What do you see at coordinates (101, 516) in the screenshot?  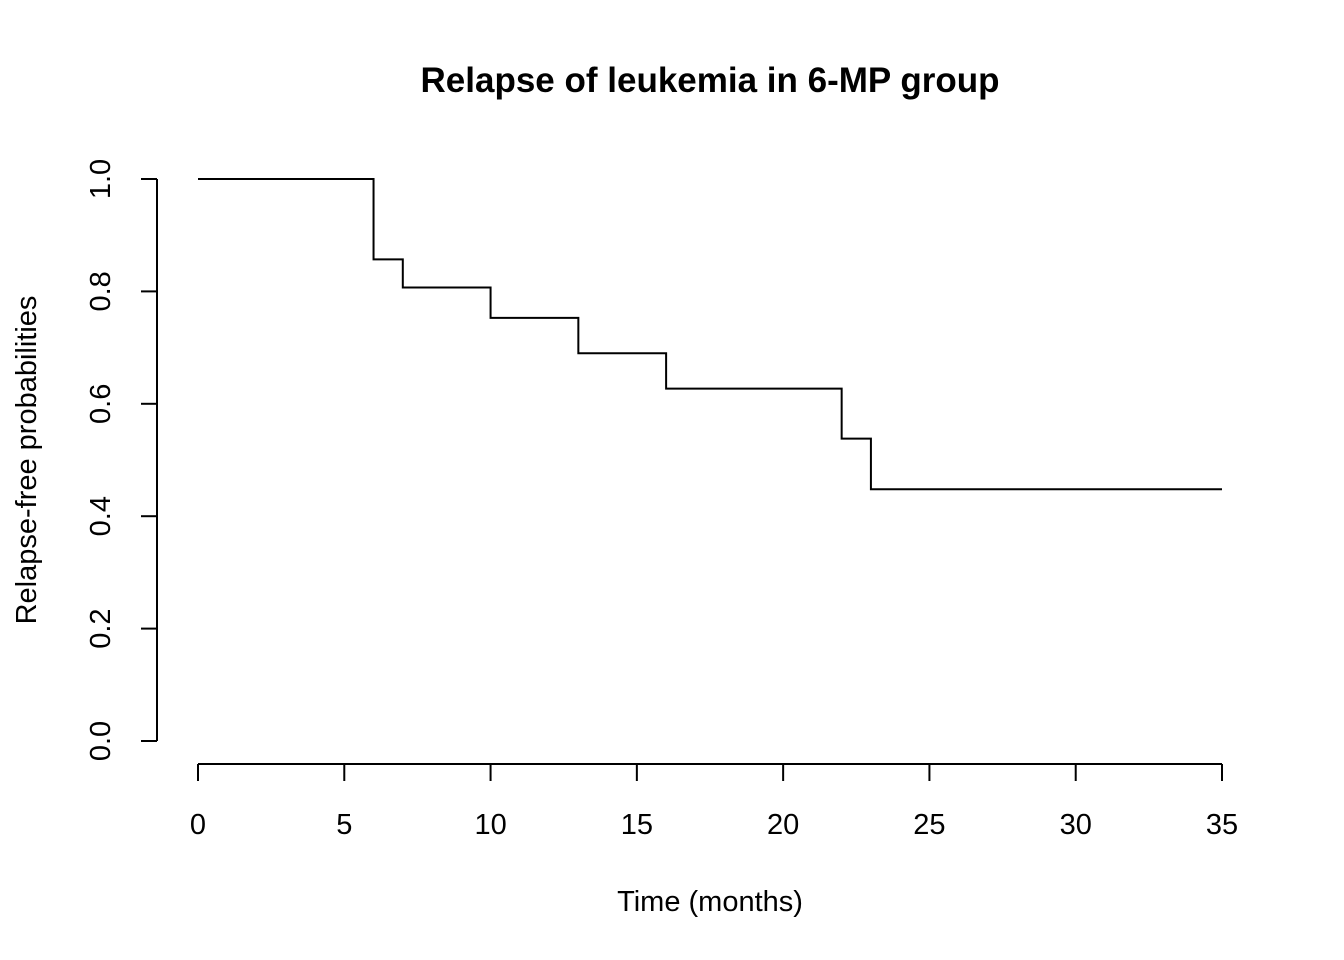 I see `y-tick-label: 0.4` at bounding box center [101, 516].